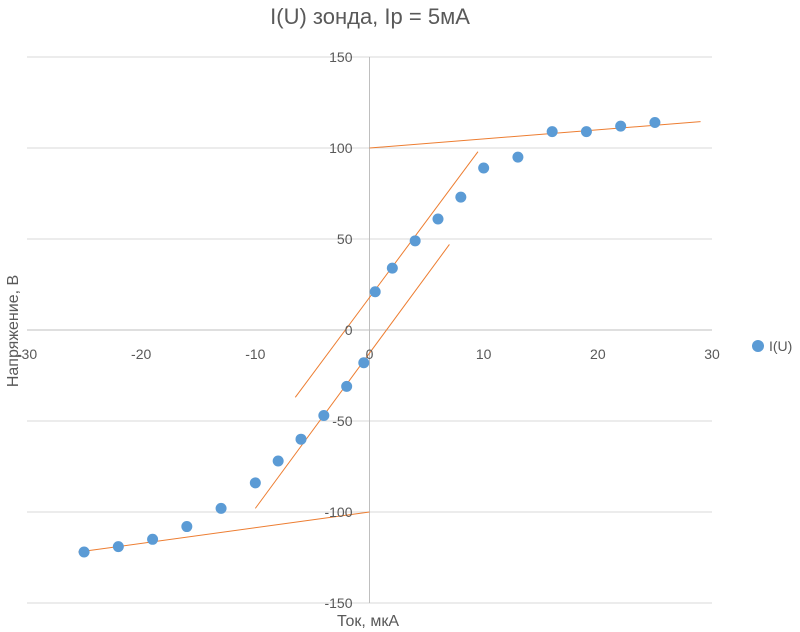 Image resolution: width=800 pixels, height=632 pixels. Describe the element at coordinates (338, 512) in the screenshot. I see `y-tick-label: -100` at that location.